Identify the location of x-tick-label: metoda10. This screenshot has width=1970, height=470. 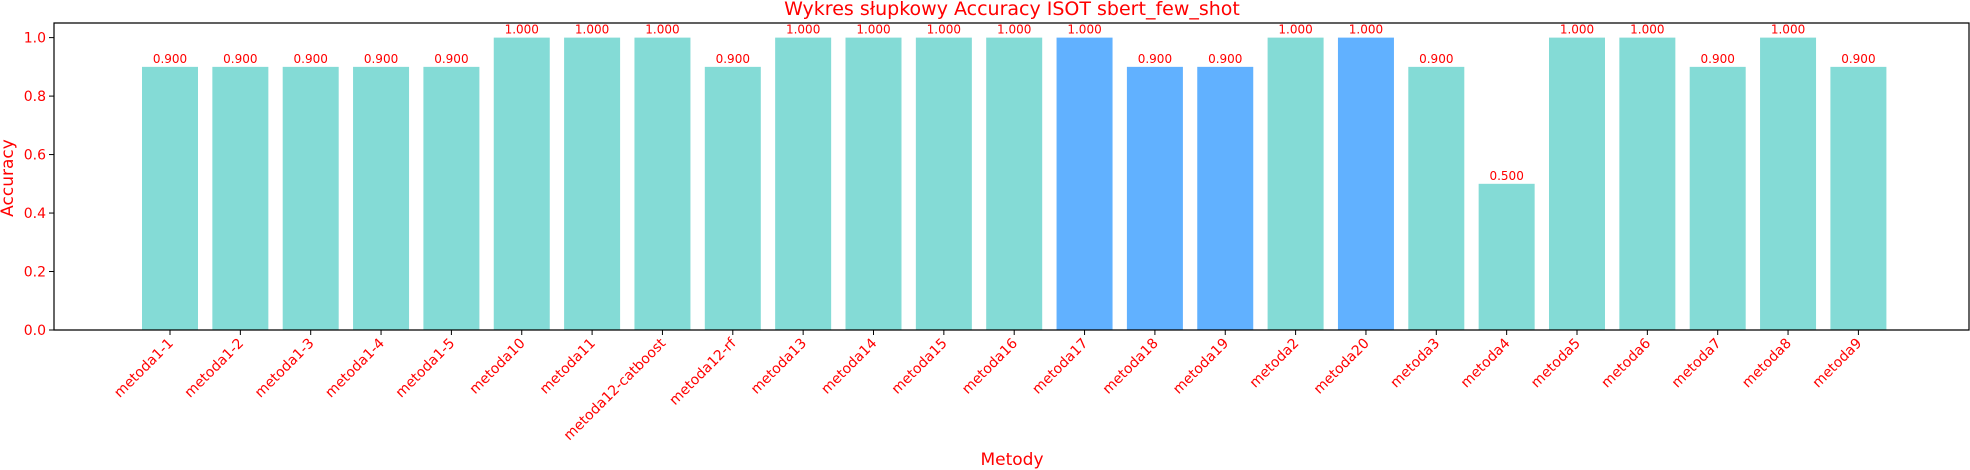
(498, 367).